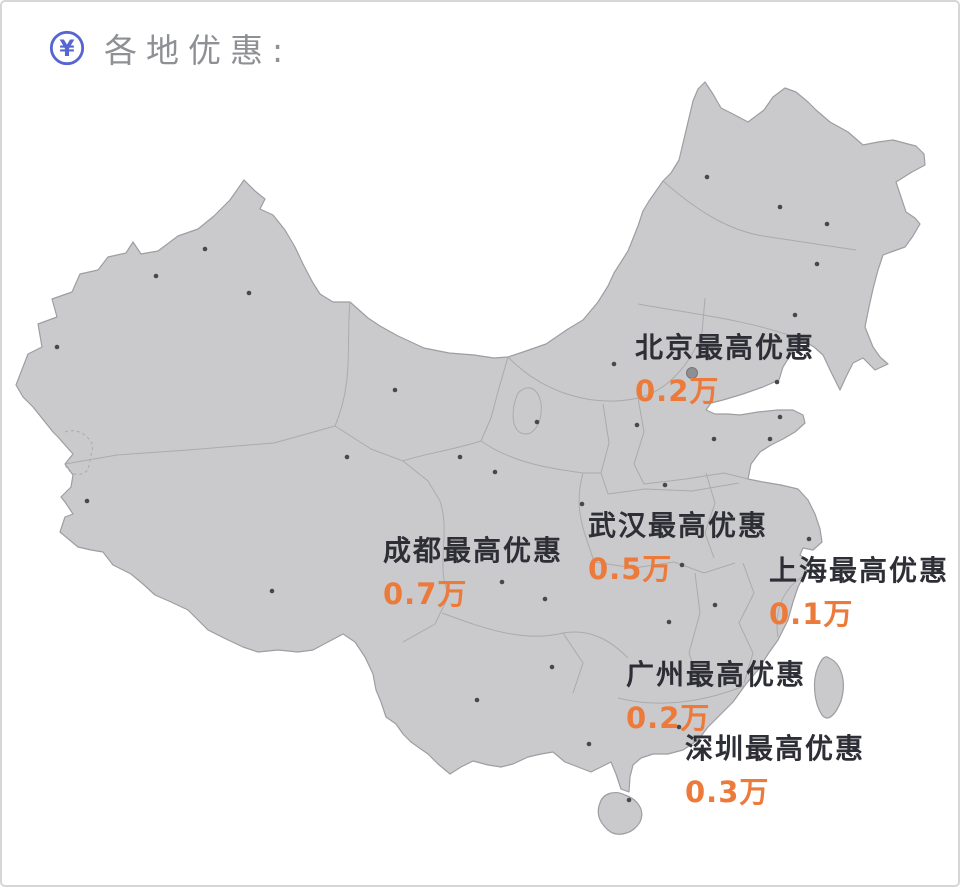  I want to click on wuhan-label-text: 武汉最高优惠, so click(678, 525).